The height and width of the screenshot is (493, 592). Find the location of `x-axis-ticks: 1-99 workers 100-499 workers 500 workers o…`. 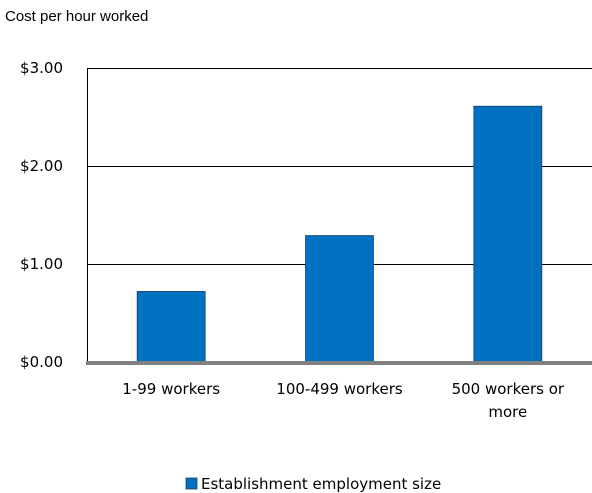

x-axis-ticks: 1-99 workers 100-499 workers 500 workers o… is located at coordinates (343, 400).